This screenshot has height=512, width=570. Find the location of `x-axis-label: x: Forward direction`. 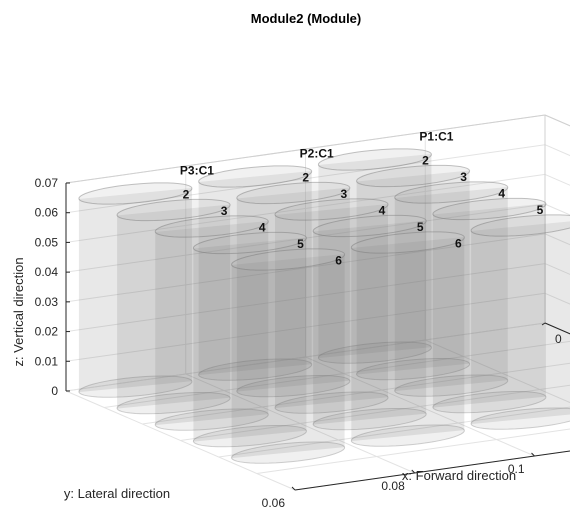

x-axis-label: x: Forward direction is located at coordinates (459, 475).